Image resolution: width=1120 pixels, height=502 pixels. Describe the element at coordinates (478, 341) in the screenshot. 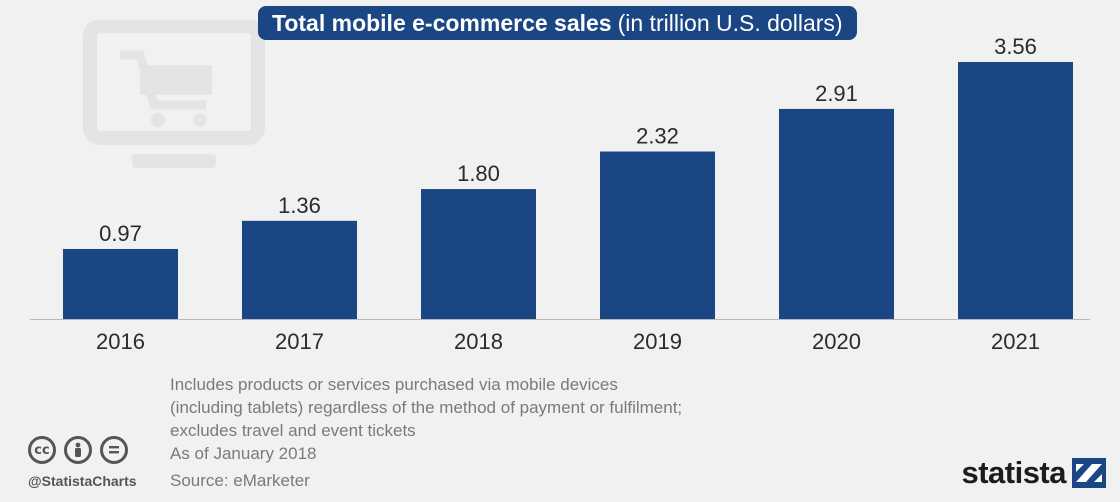

I see `x-tick-label-2018: 2018` at that location.